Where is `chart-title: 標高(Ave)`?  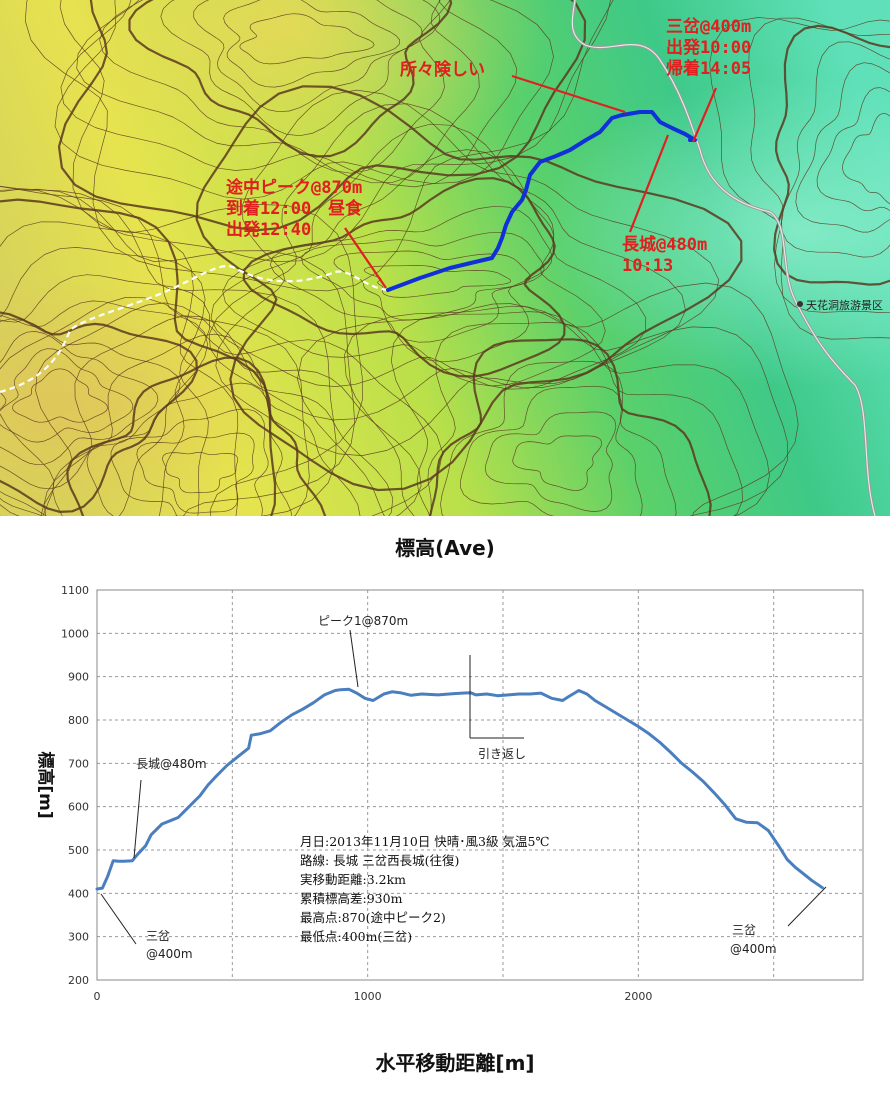
chart-title: 標高(Ave) is located at coordinates (445, 548).